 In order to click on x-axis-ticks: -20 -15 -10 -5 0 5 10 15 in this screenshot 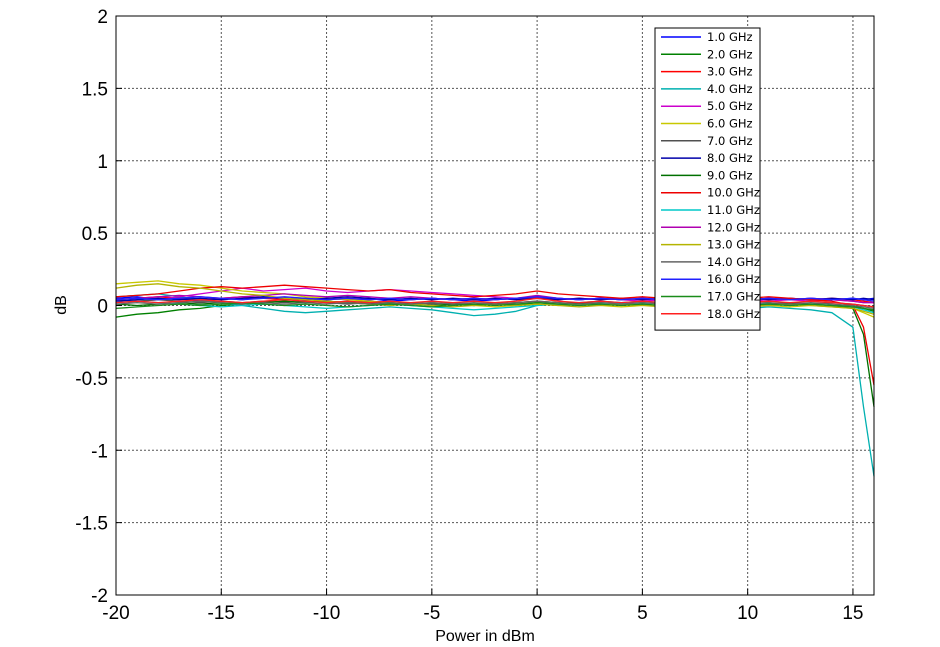, I will do `click(483, 606)`.